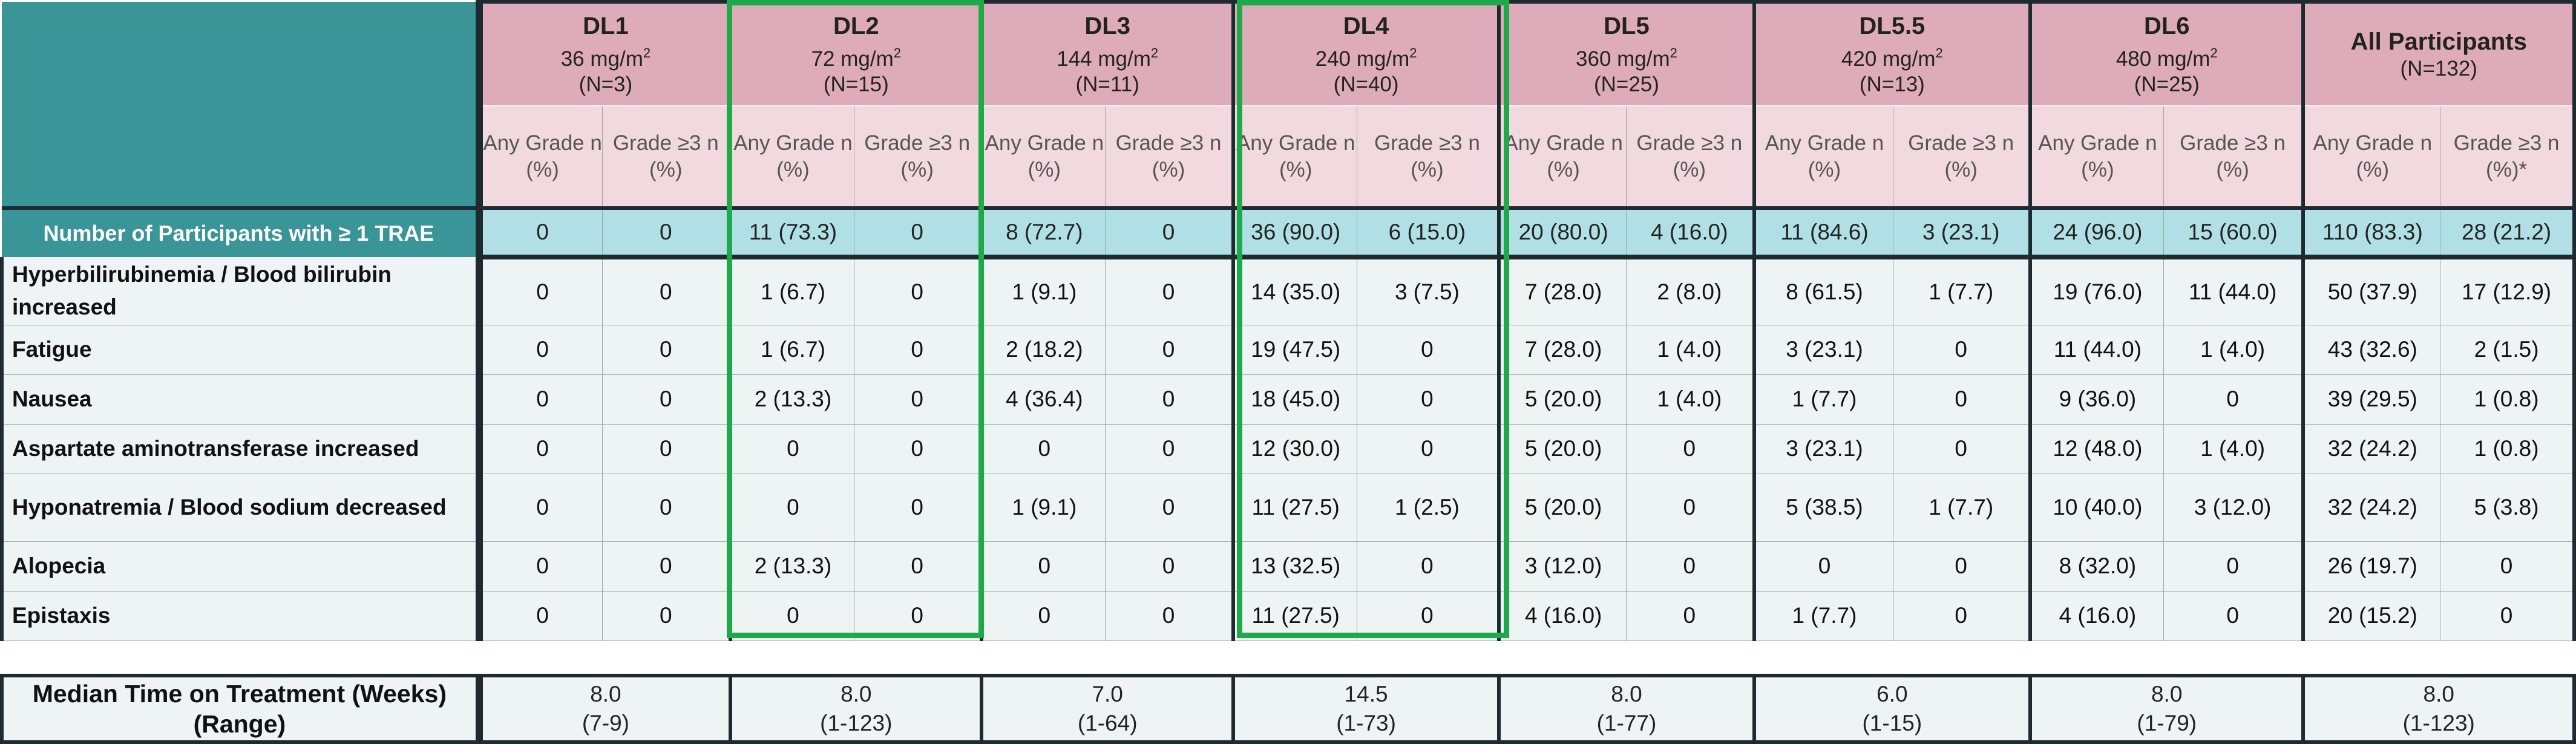 The width and height of the screenshot is (2576, 753). What do you see at coordinates (1294, 449) in the screenshot?
I see `table-cell: 12 (30.0)` at bounding box center [1294, 449].